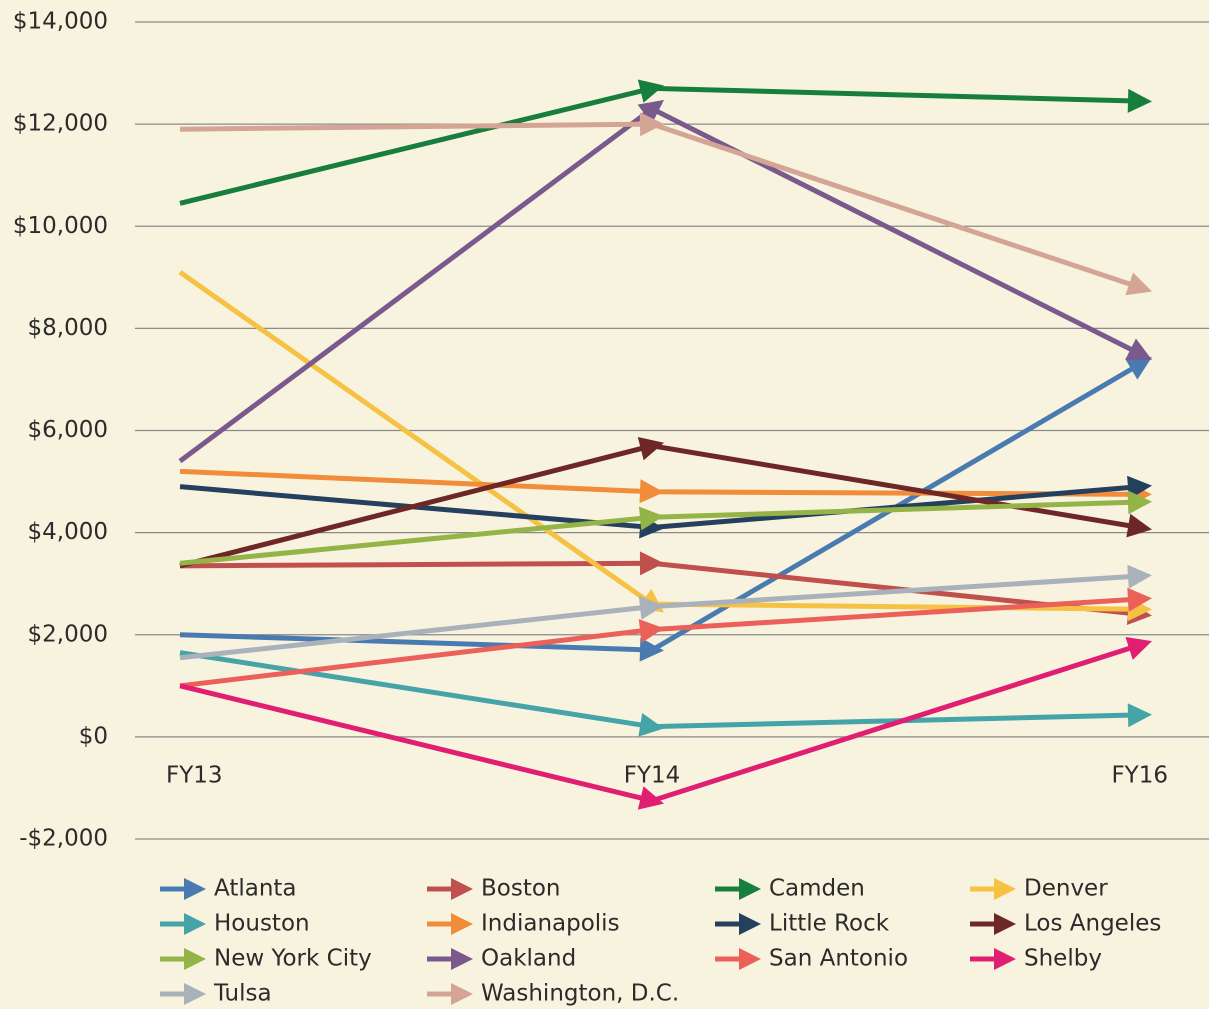 The image size is (1209, 1009). I want to click on legend-label: San Antonio, so click(838, 959).